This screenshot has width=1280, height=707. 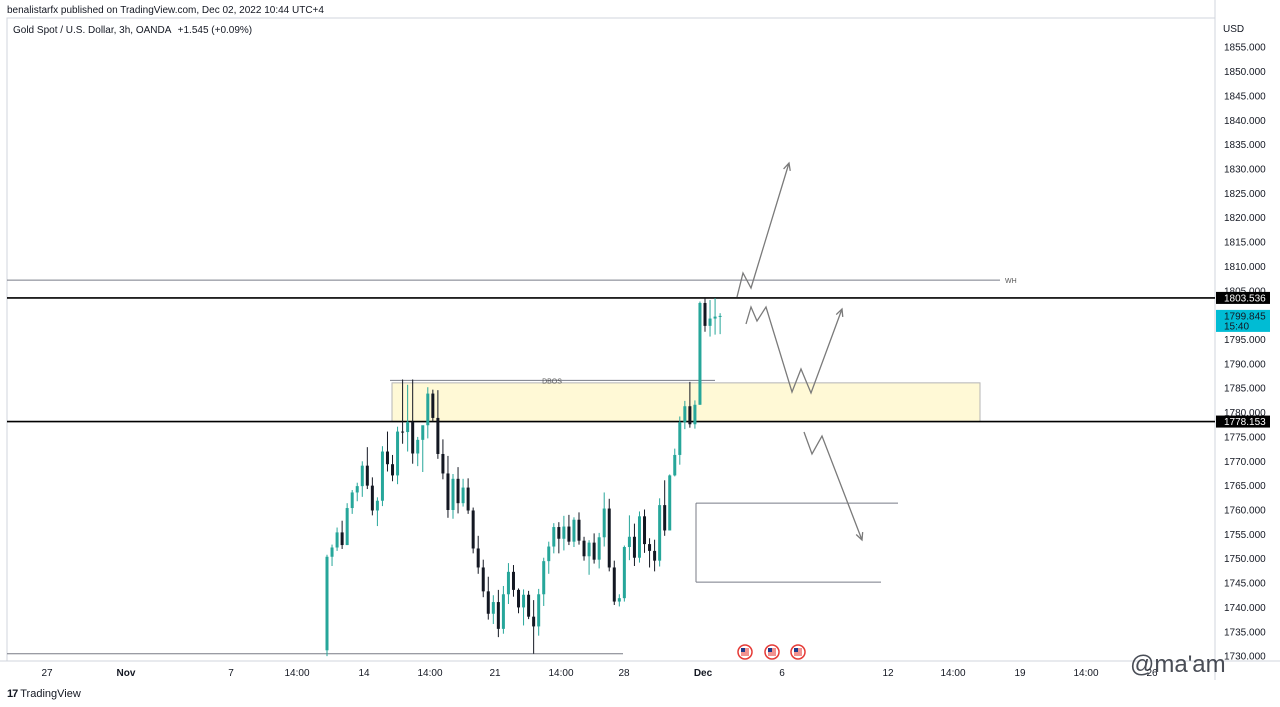 What do you see at coordinates (859, 536) in the screenshot?
I see `projection-bearish-arrowhead` at bounding box center [859, 536].